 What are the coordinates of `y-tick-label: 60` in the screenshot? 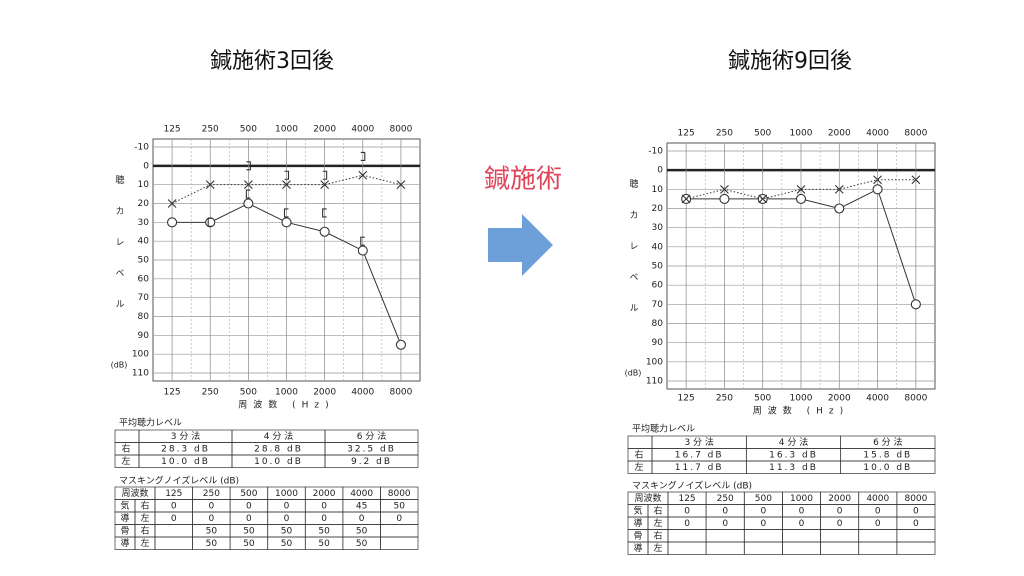 It's located at (658, 286).